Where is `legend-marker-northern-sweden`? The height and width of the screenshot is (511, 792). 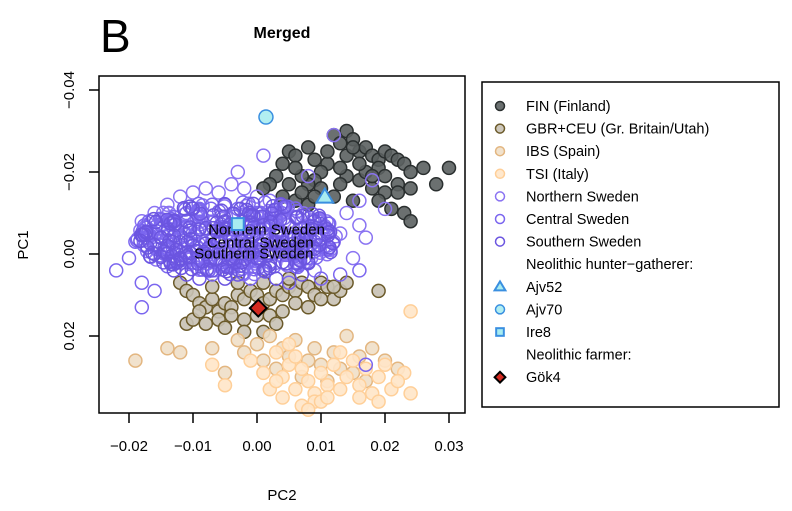 legend-marker-northern-sweden is located at coordinates (500, 196).